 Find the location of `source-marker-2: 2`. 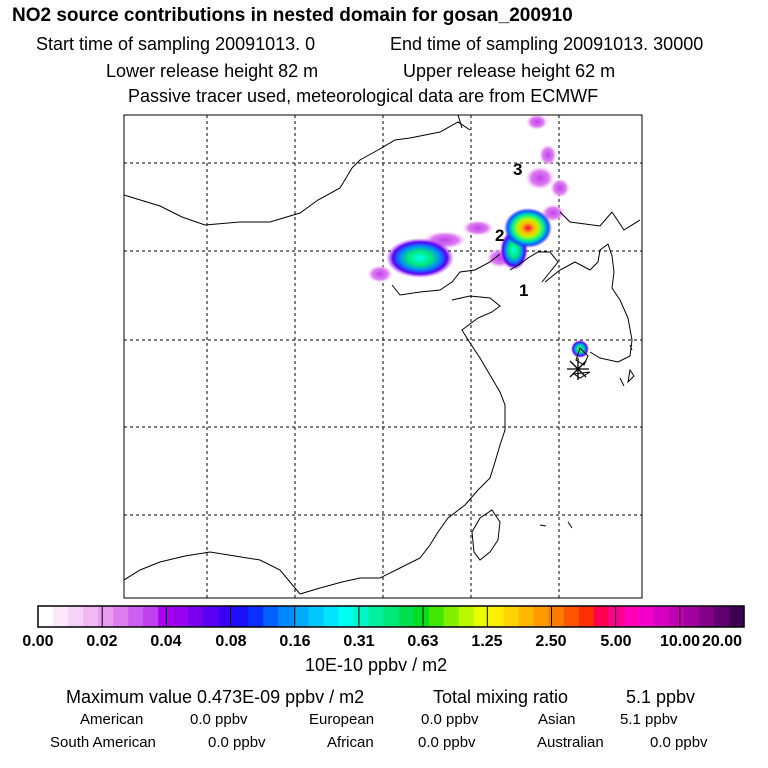

source-marker-2: 2 is located at coordinates (499, 235).